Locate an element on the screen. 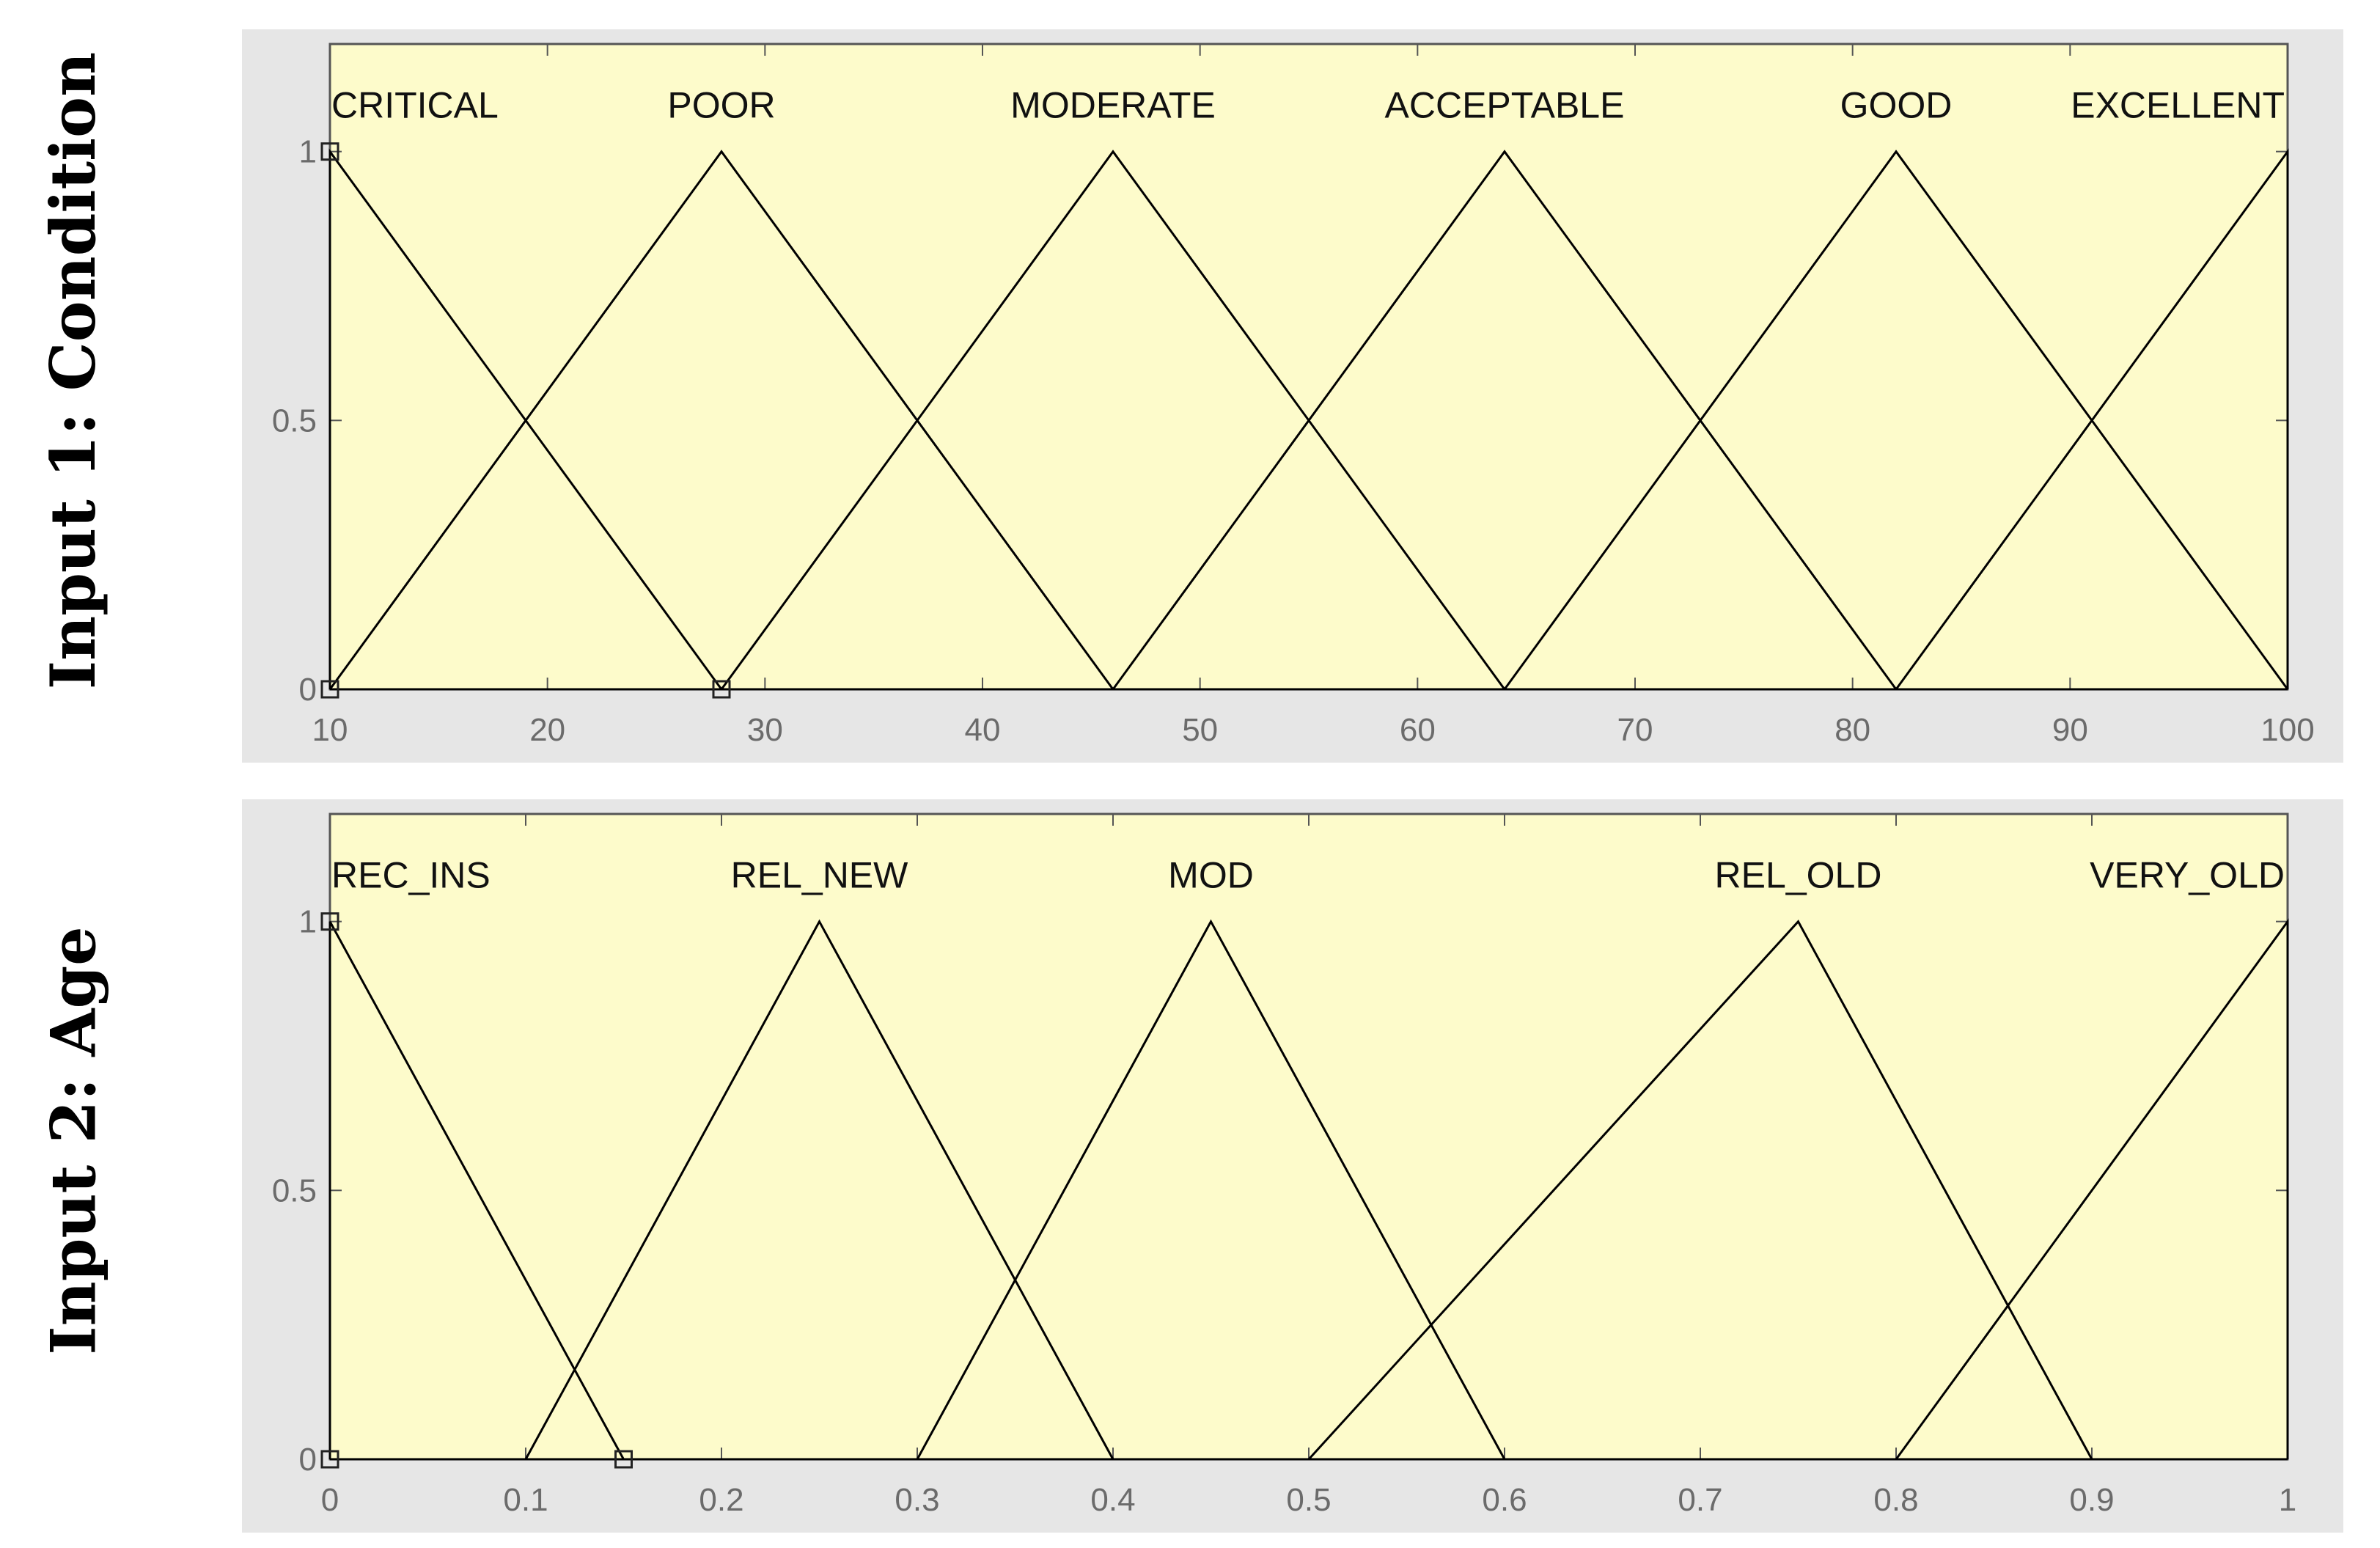  chart1-series-poor is located at coordinates (721, 420).